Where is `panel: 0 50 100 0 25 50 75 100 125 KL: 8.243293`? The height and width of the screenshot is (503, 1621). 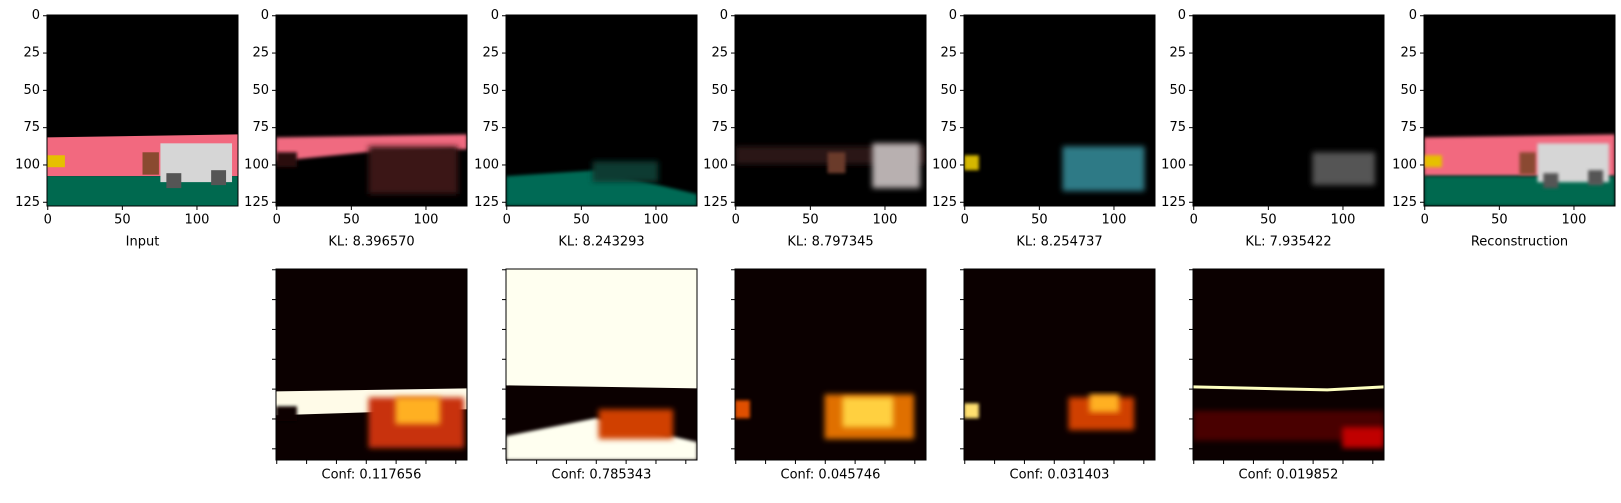 panel: 0 50 100 0 25 50 75 100 125 KL: 8.243293 is located at coordinates (586, 129).